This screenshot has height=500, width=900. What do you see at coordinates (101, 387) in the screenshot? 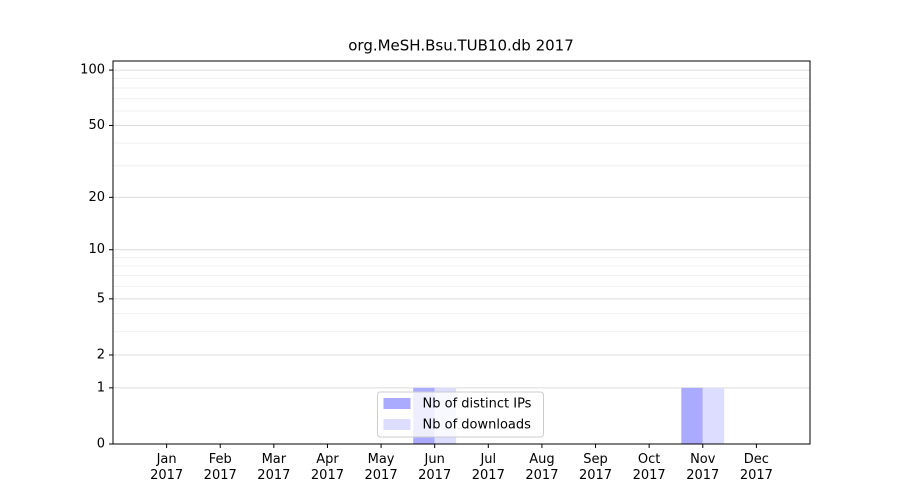
I see `y-tick-label: 1` at bounding box center [101, 387].